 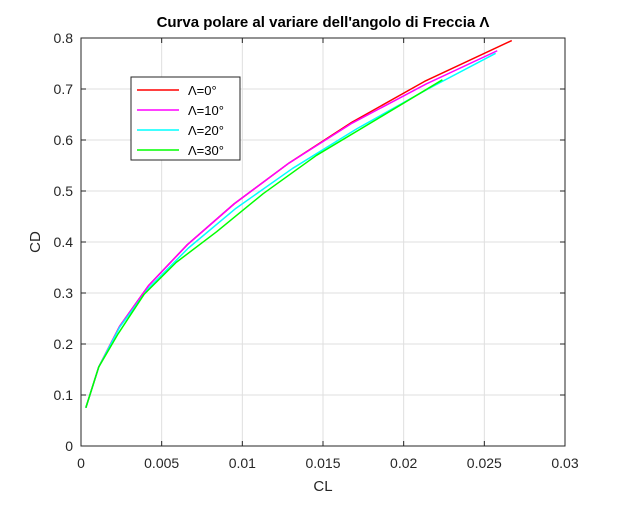 What do you see at coordinates (64, 191) in the screenshot?
I see `y-tick-label: 0.5` at bounding box center [64, 191].